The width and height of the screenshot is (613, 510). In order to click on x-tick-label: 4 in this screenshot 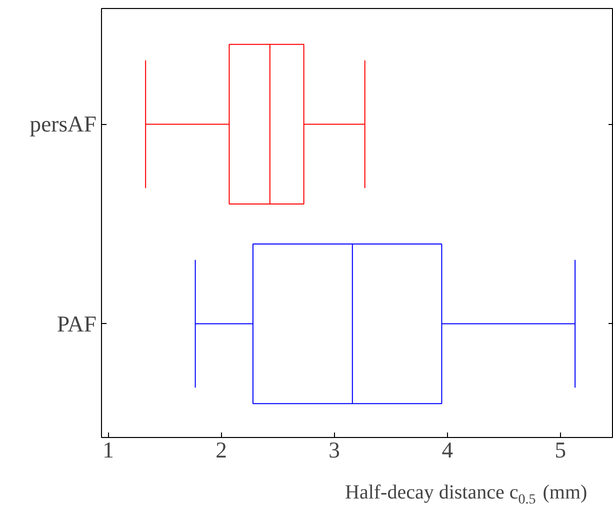, I will do `click(448, 450)`.